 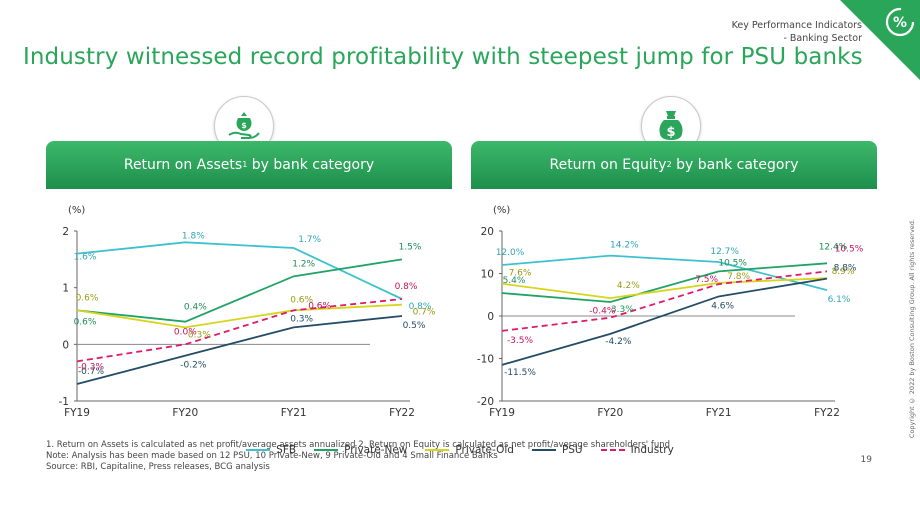 I want to click on roe-label-private-old-fy20: 4.2%, so click(x=628, y=286).